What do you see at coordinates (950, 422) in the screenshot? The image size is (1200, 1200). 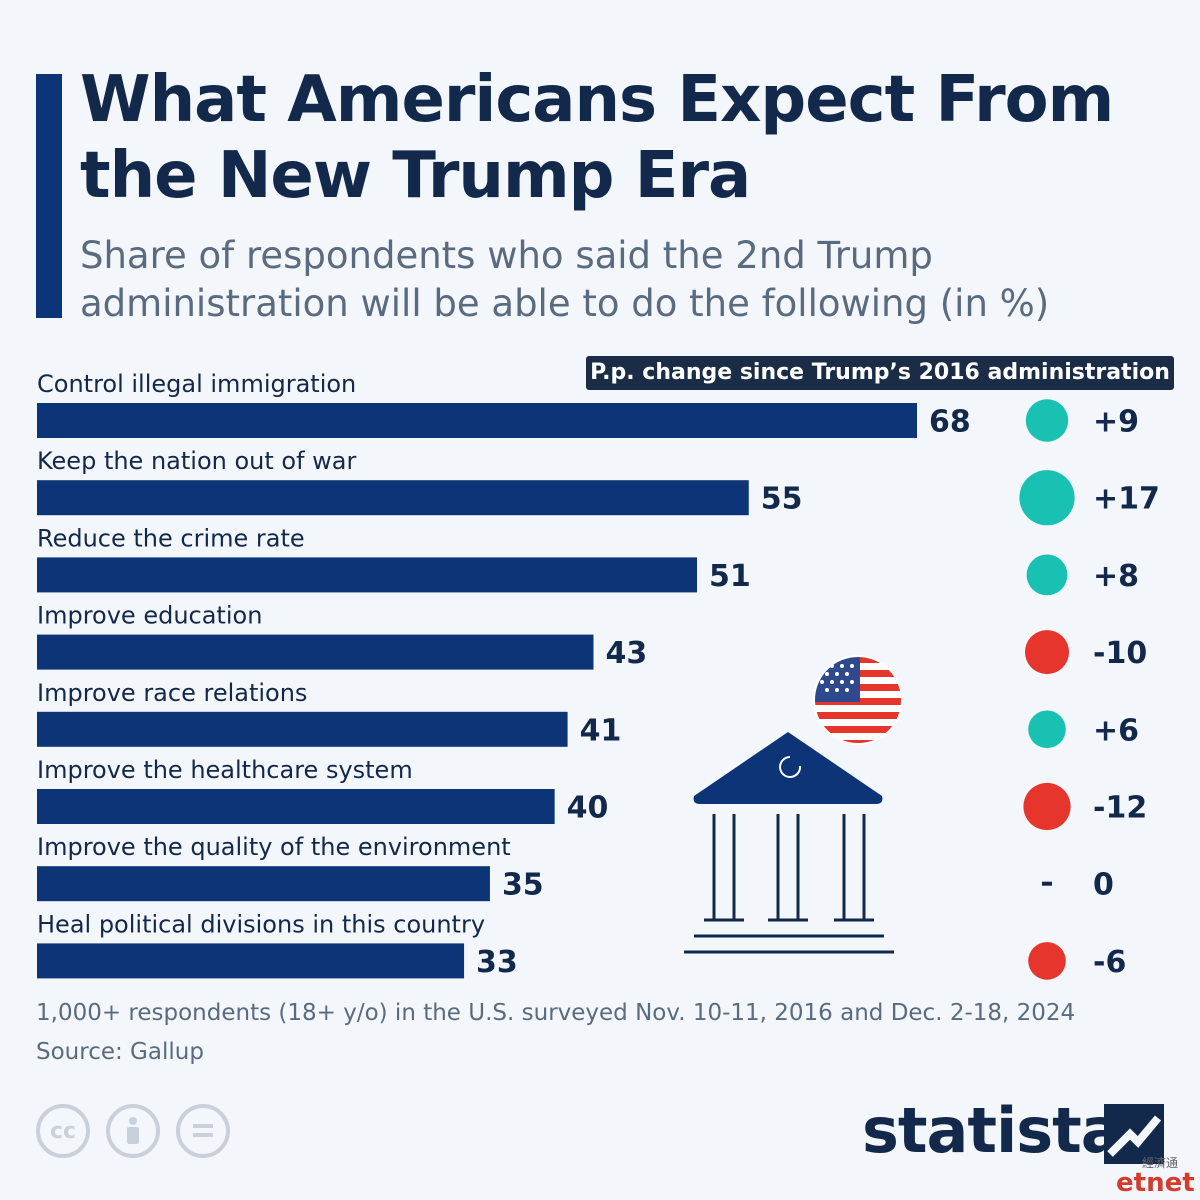 I see `bar-value-label: 68` at bounding box center [950, 422].